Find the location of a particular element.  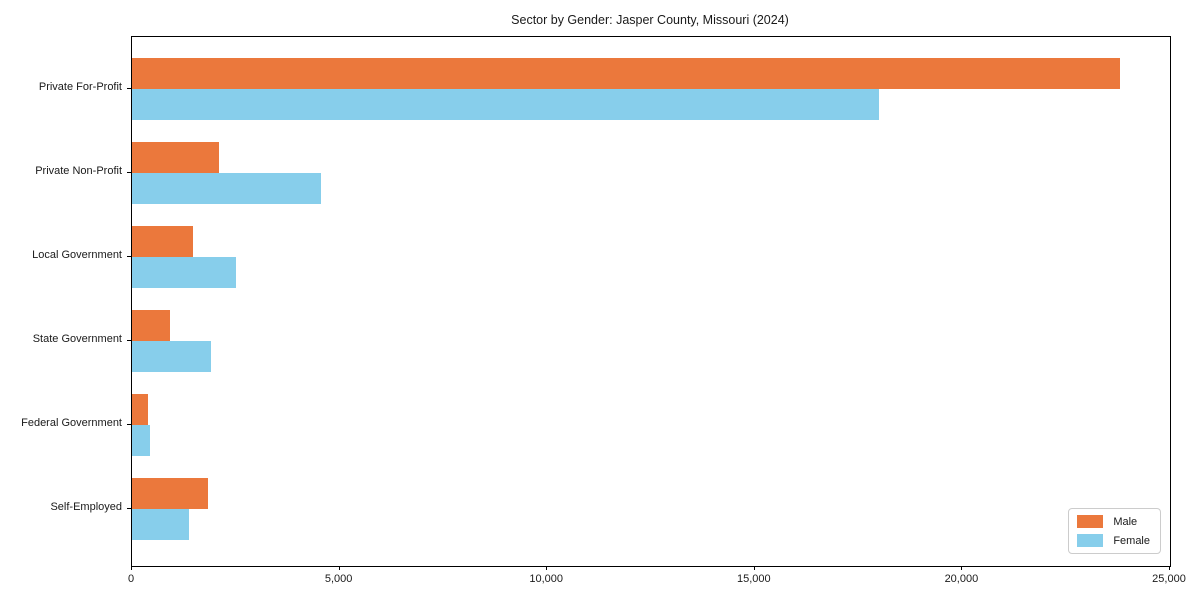

x-tick-label: 0 is located at coordinates (131, 579).